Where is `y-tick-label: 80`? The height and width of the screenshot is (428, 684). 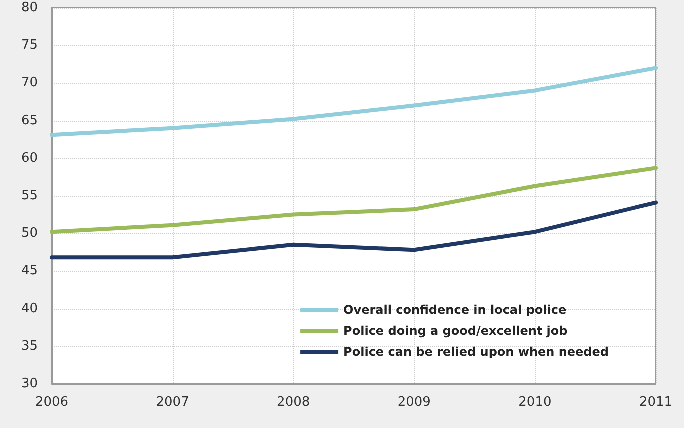 y-tick-label: 80 is located at coordinates (29, 8).